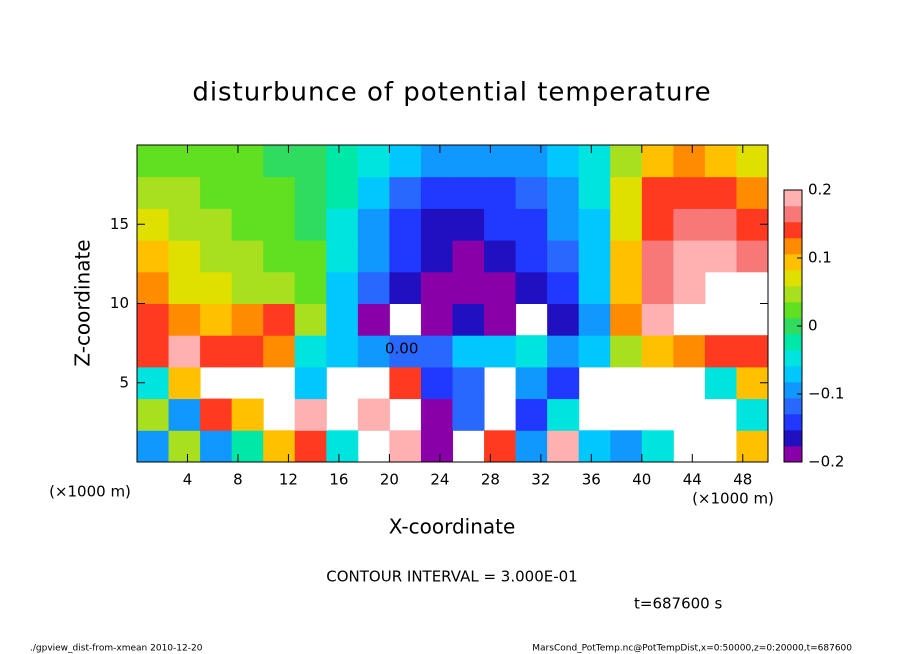  I want to click on x-tick-label: 24, so click(439, 480).